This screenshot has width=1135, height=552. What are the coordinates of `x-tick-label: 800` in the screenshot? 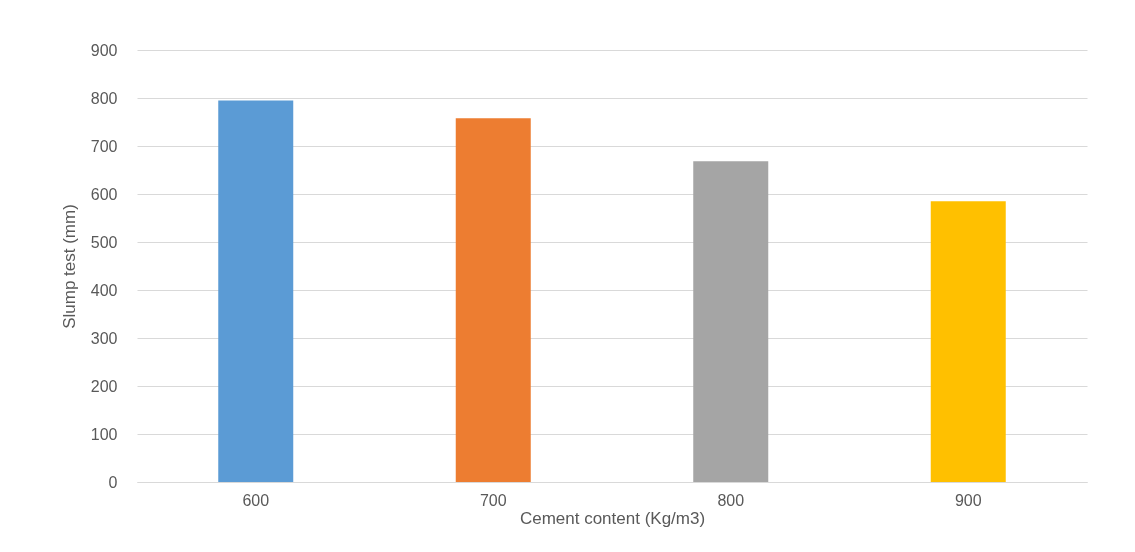 It's located at (731, 500).